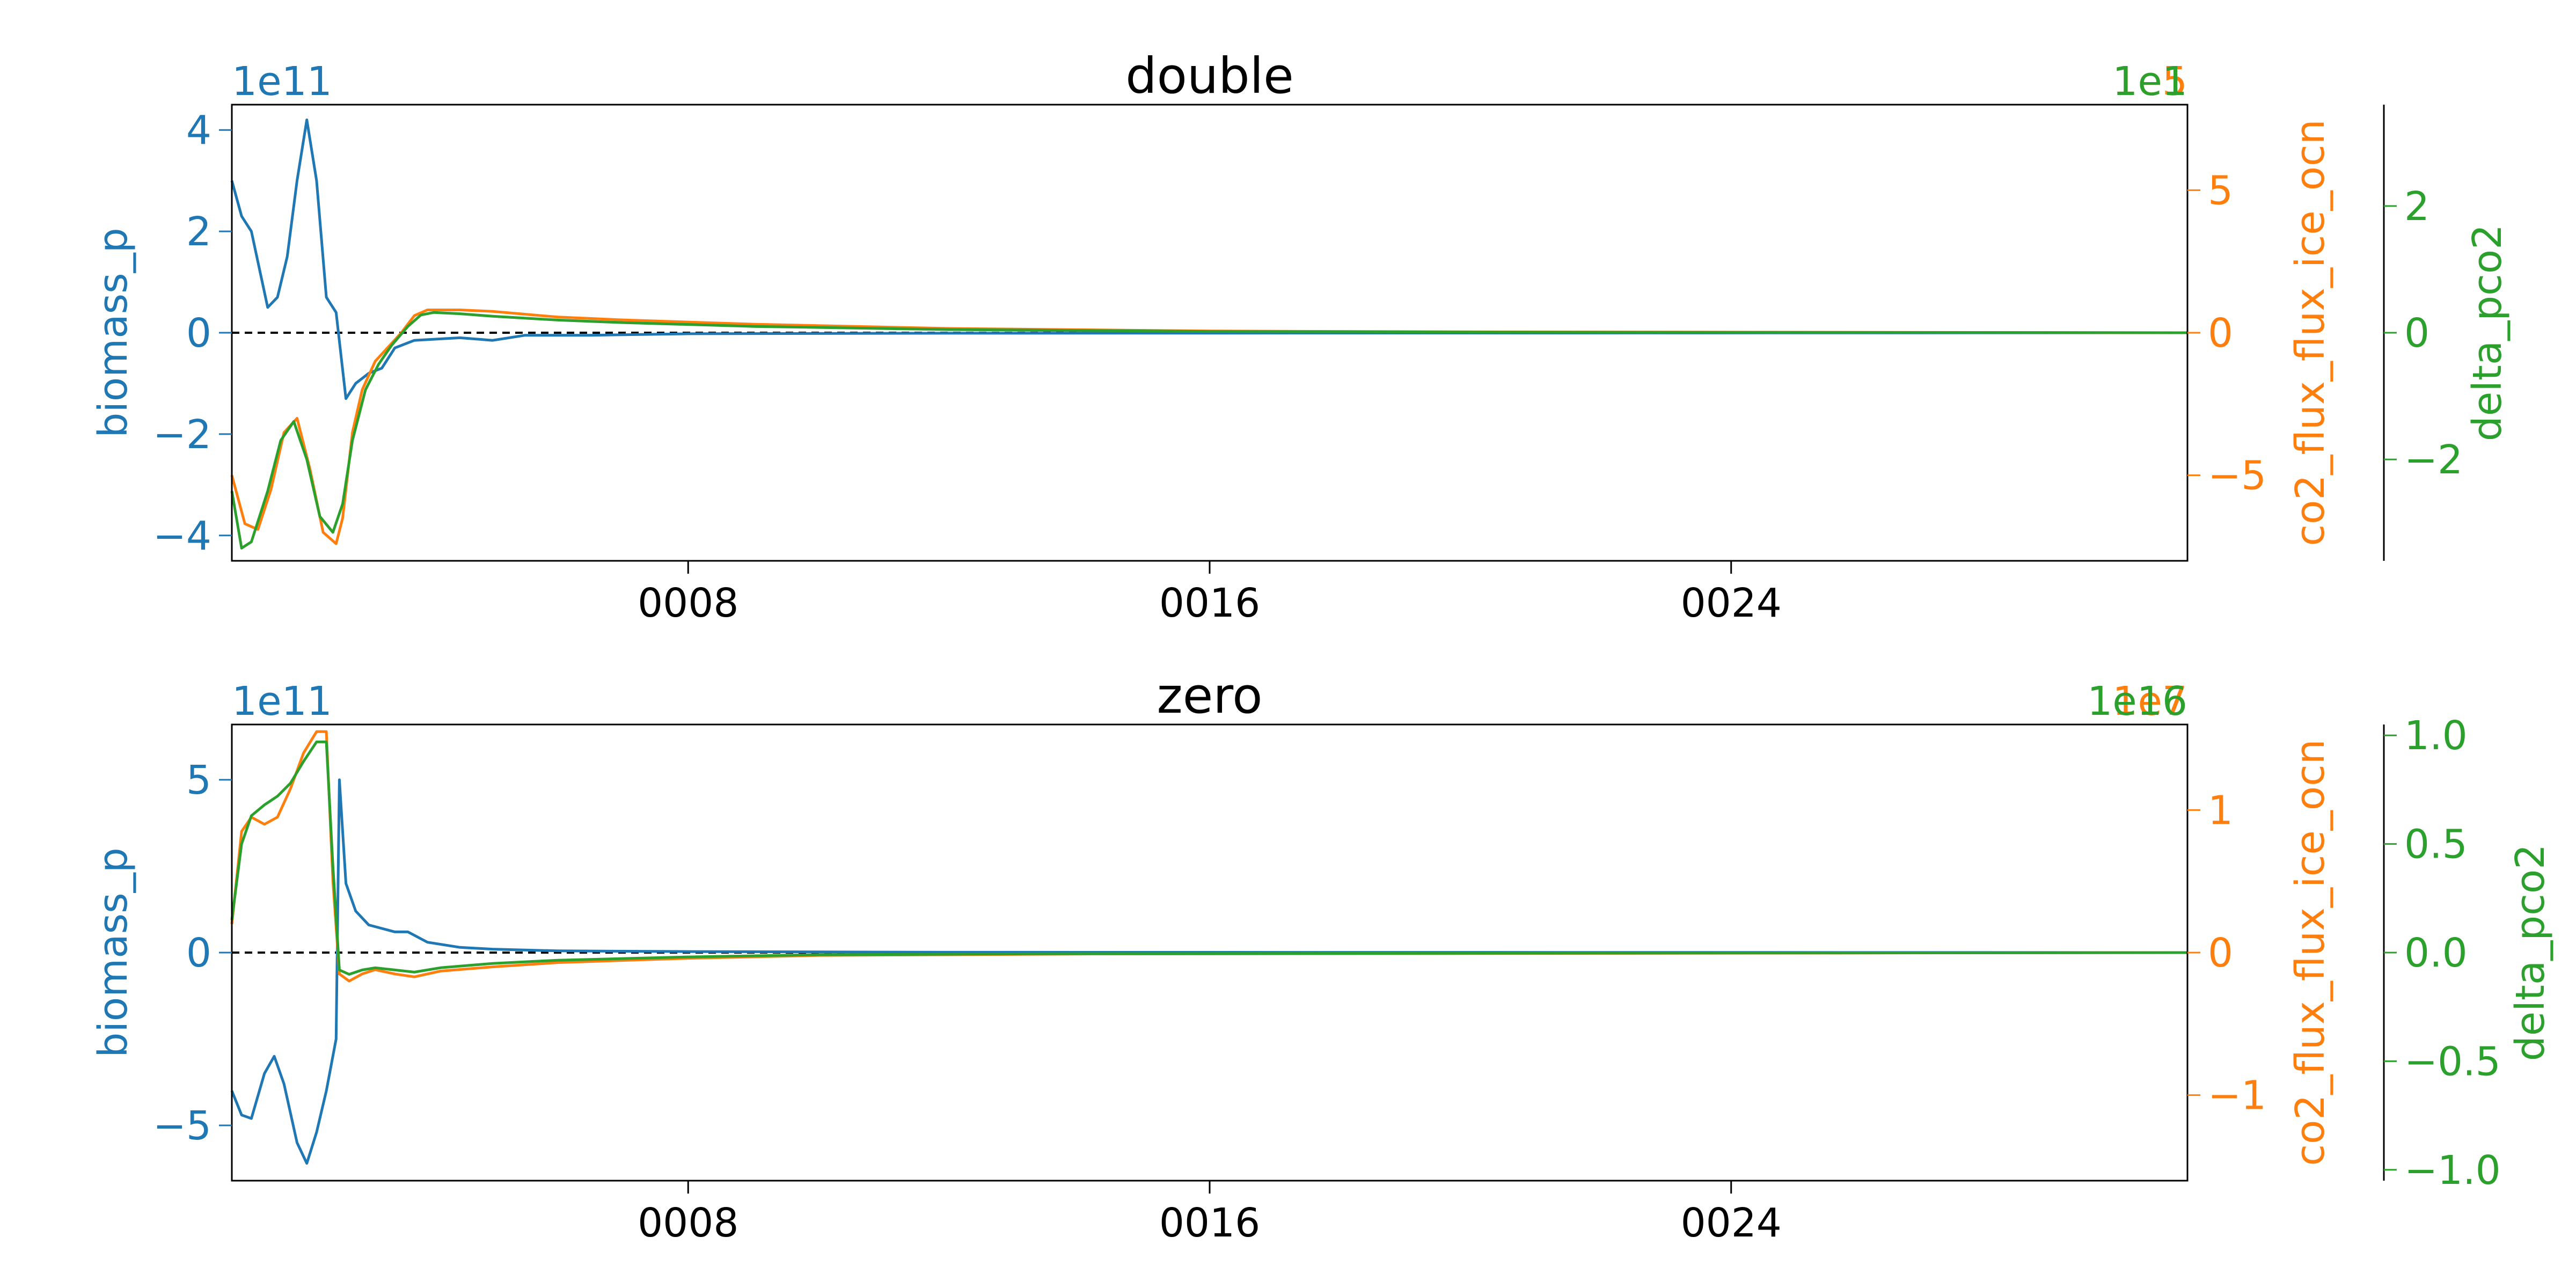 The width and height of the screenshot is (2576, 1288). I want to click on right2-tick-label: 0, so click(2416, 333).